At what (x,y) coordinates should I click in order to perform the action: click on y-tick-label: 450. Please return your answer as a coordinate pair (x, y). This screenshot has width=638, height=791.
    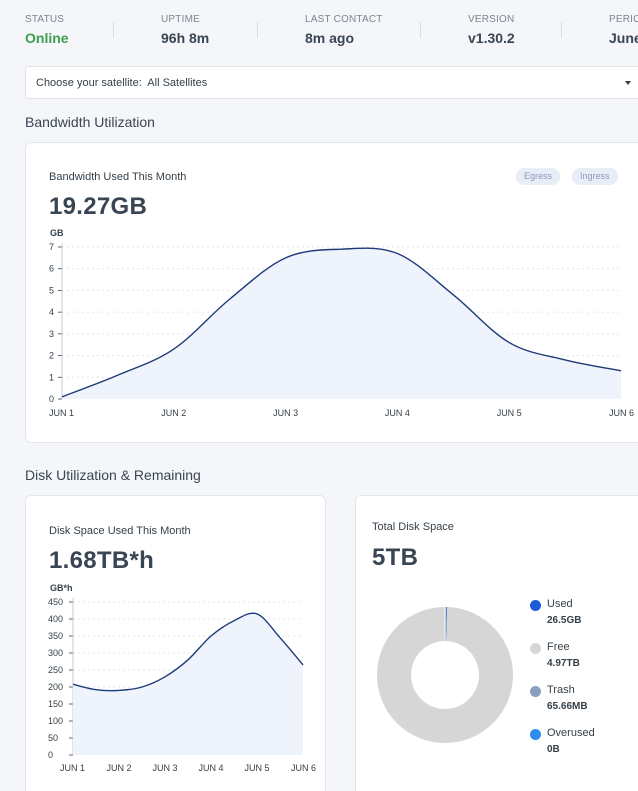
    Looking at the image, I should click on (55, 602).